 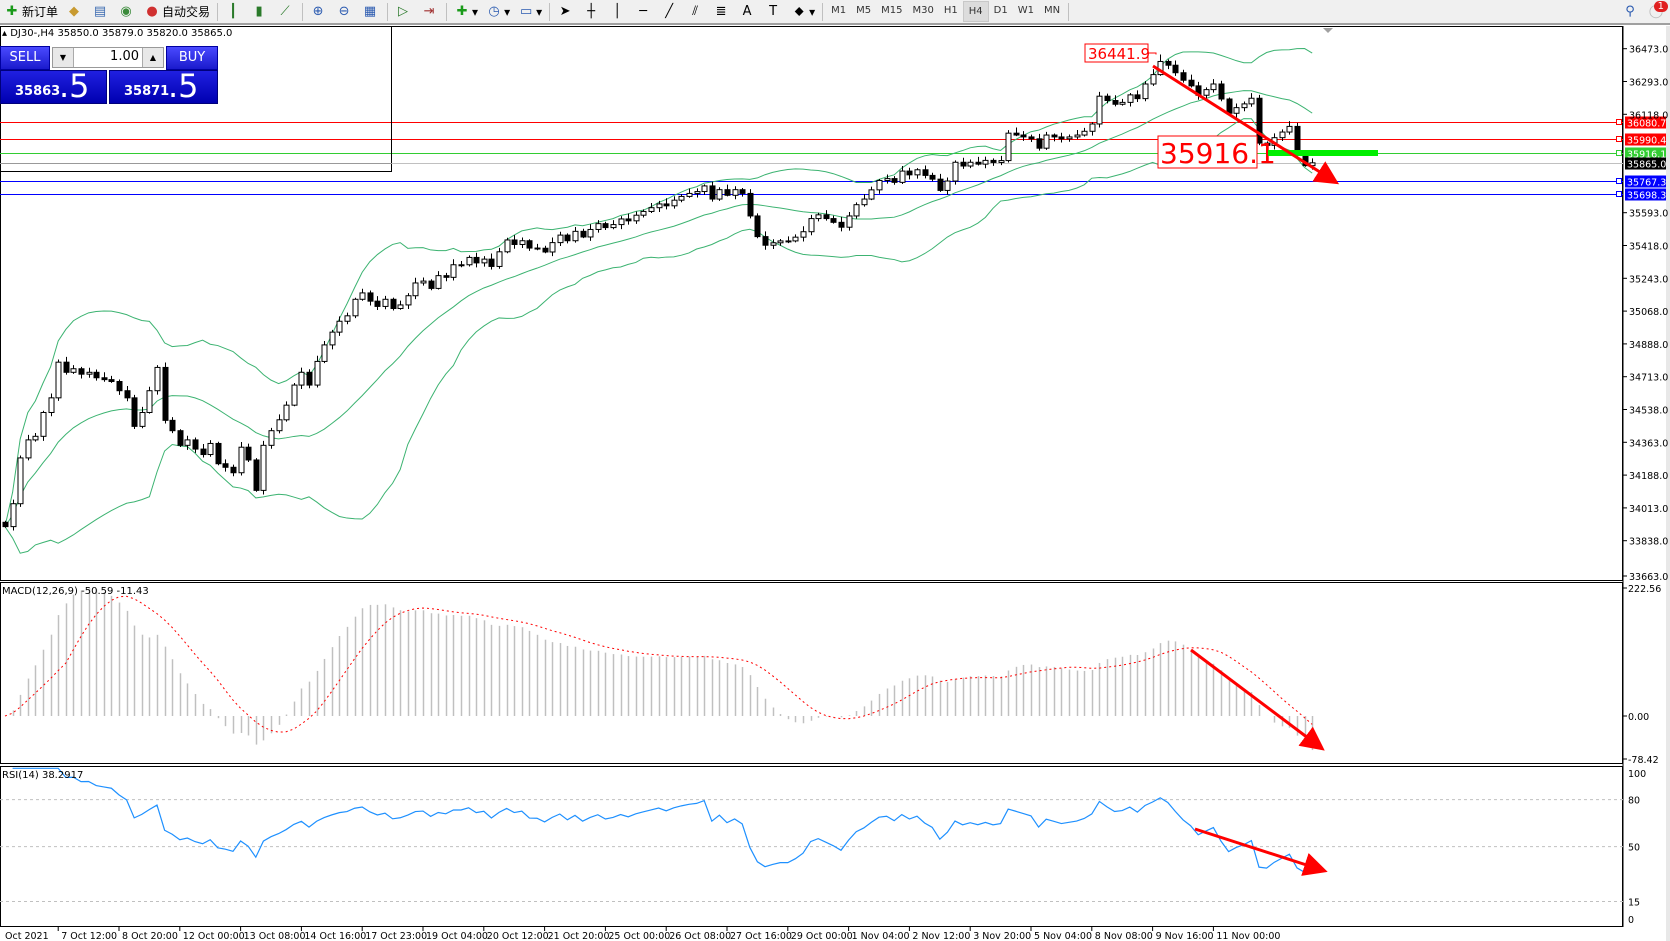 I want to click on timeframe-m1: M1, so click(x=839, y=10).